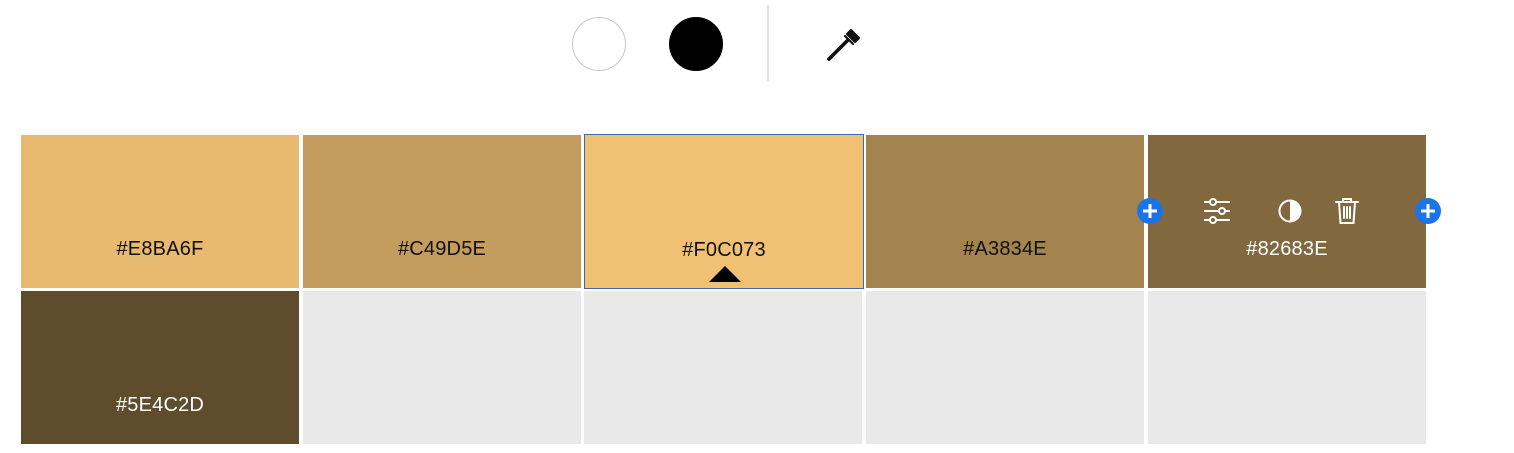 The image size is (1514, 453). Describe the element at coordinates (768, 43) in the screenshot. I see `toolbar-divider` at that location.